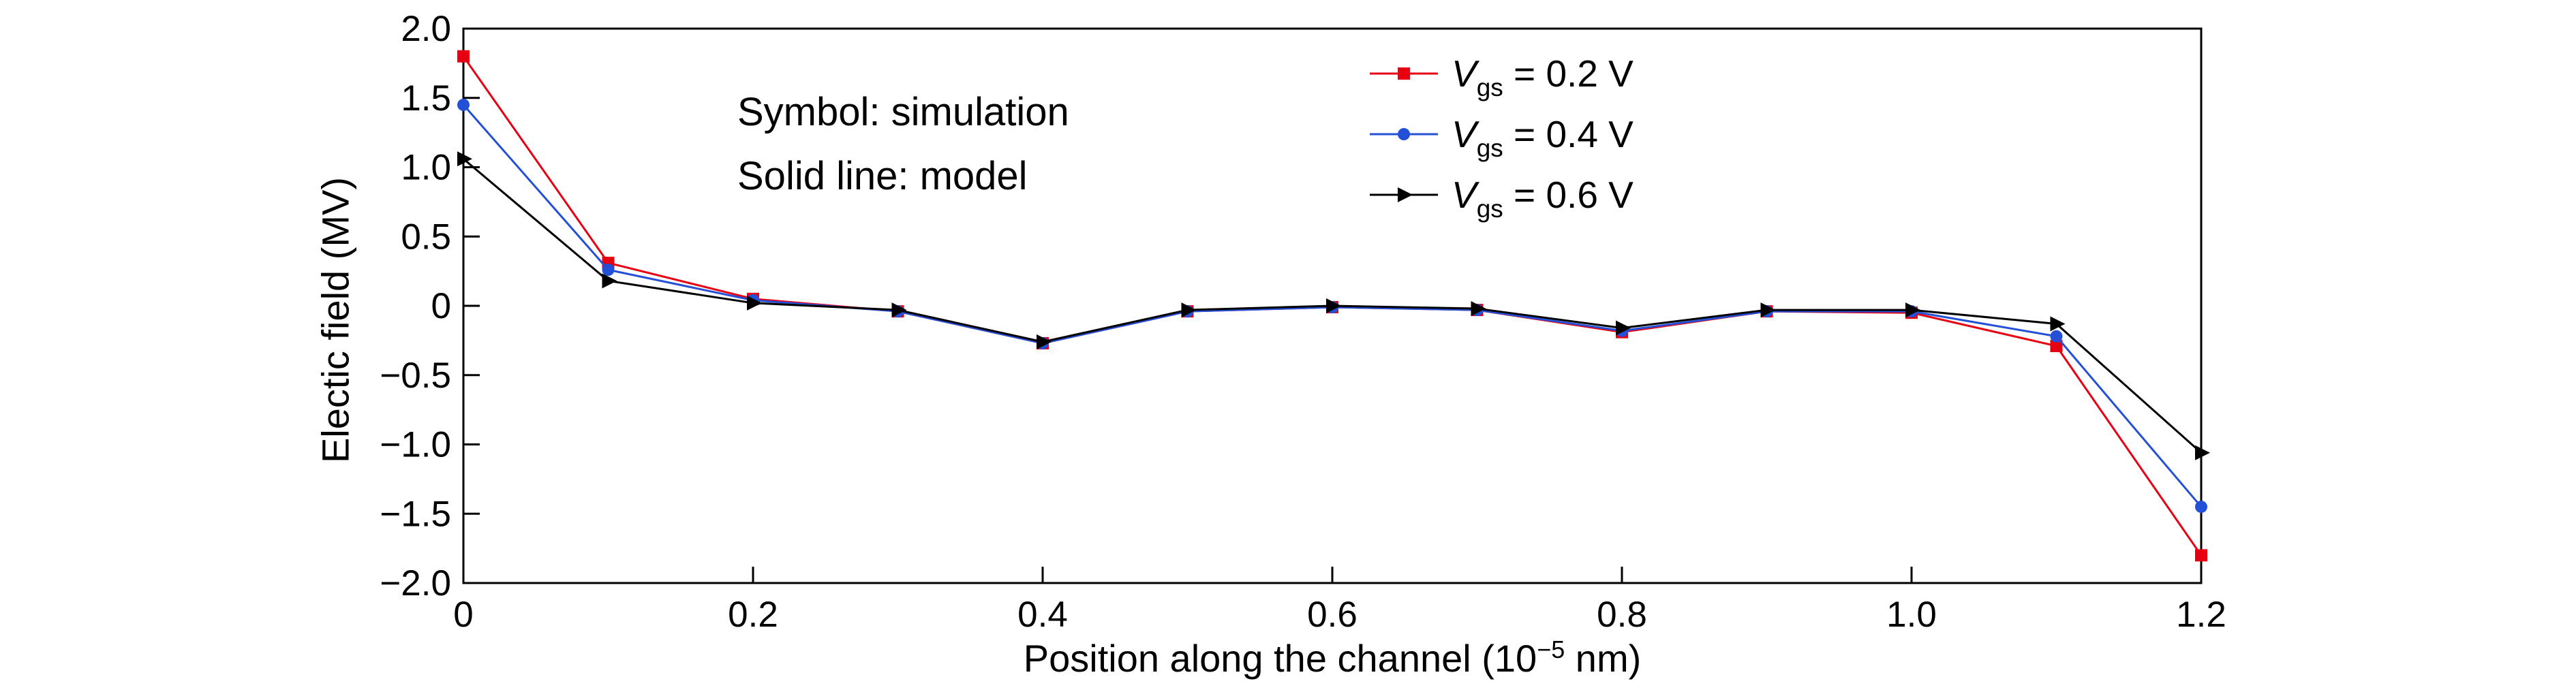  I want to click on annotation-symbol-line: Symbol: simulation, so click(903, 112).